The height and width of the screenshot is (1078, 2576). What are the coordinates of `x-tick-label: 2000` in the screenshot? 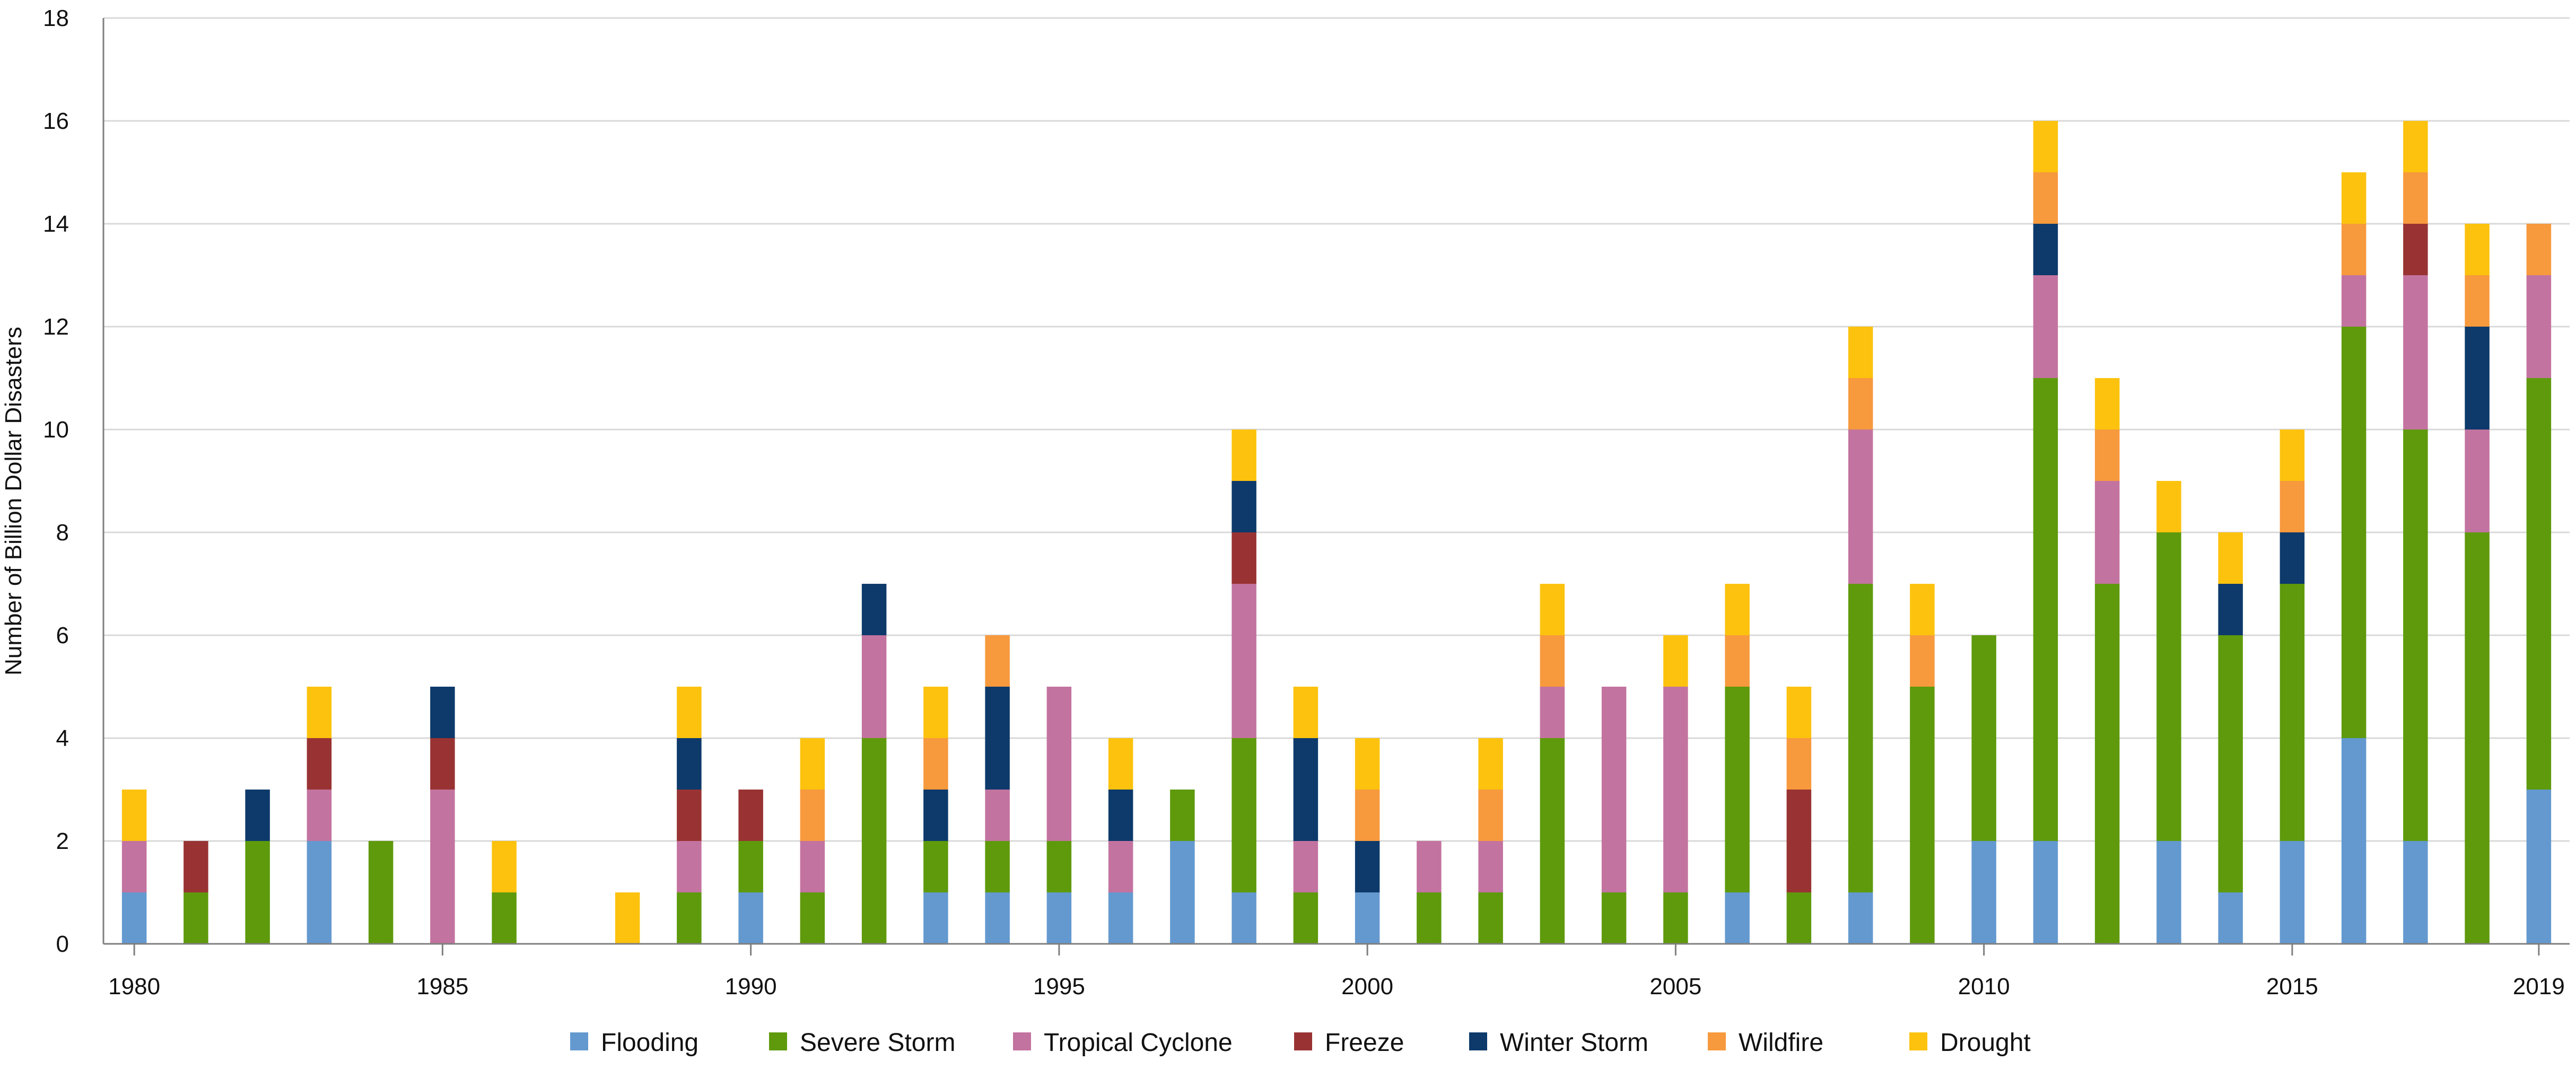 It's located at (1367, 987).